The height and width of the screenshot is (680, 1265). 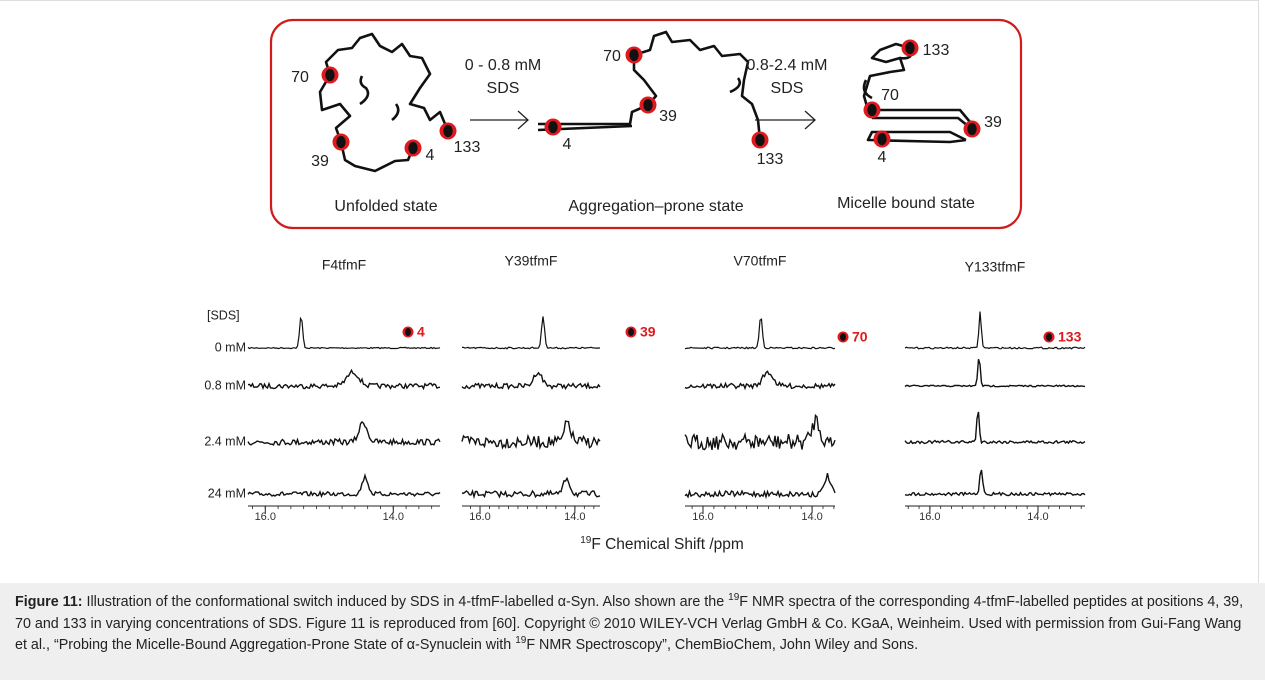 What do you see at coordinates (906, 203) in the screenshot?
I see `state-label: Micelle bound state` at bounding box center [906, 203].